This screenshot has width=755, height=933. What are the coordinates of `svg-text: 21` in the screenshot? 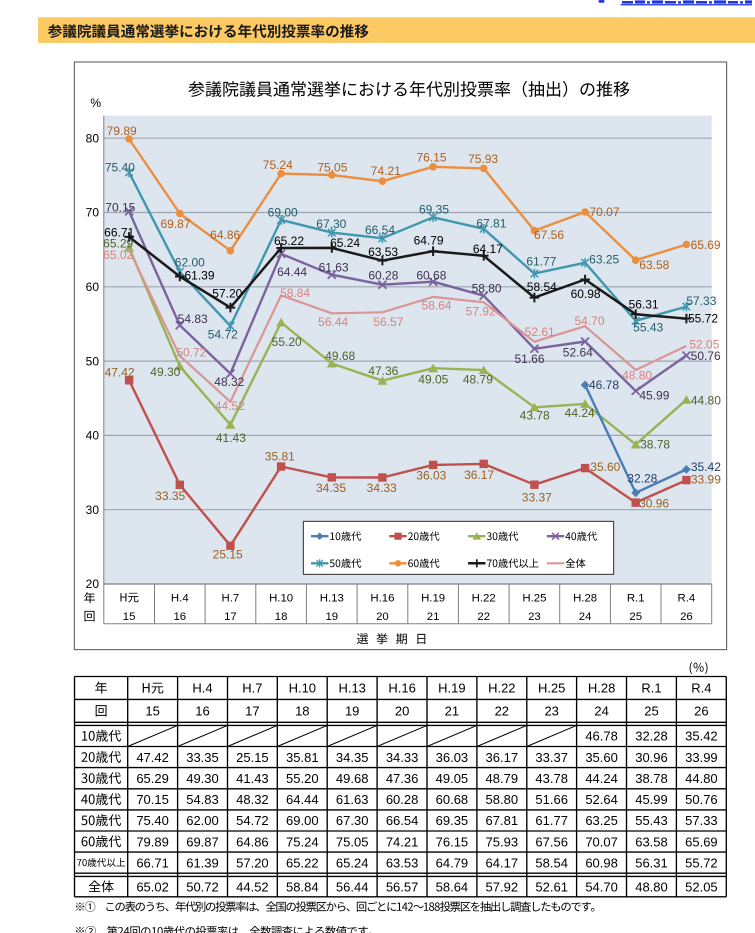 It's located at (452, 711).